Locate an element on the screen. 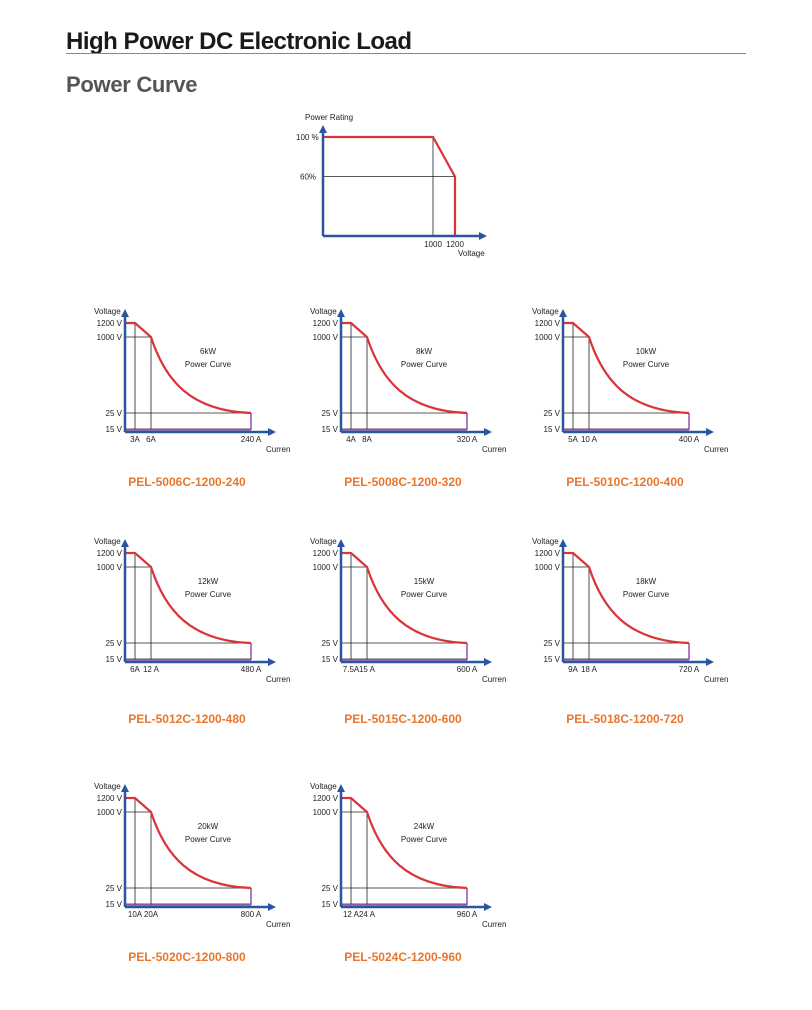 This screenshot has height=1010, width=812. x-tick-label: 10A is located at coordinates (135, 914).